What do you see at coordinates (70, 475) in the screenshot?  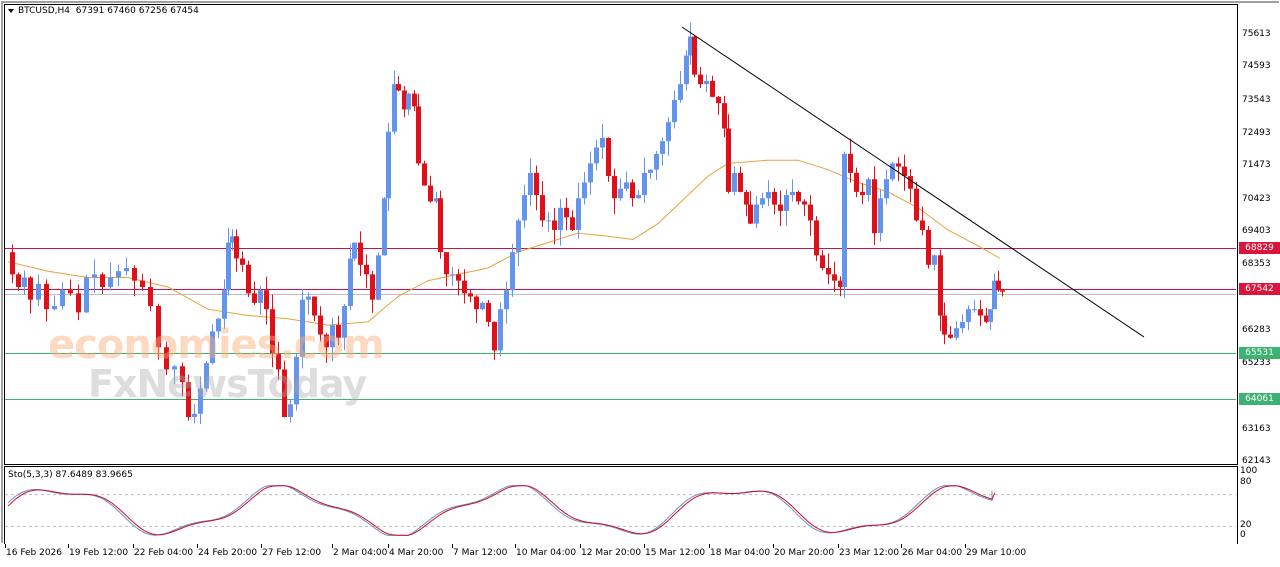 I see `stochastic-label: Sto(5,3,3) 87.6489 83.9665` at bounding box center [70, 475].